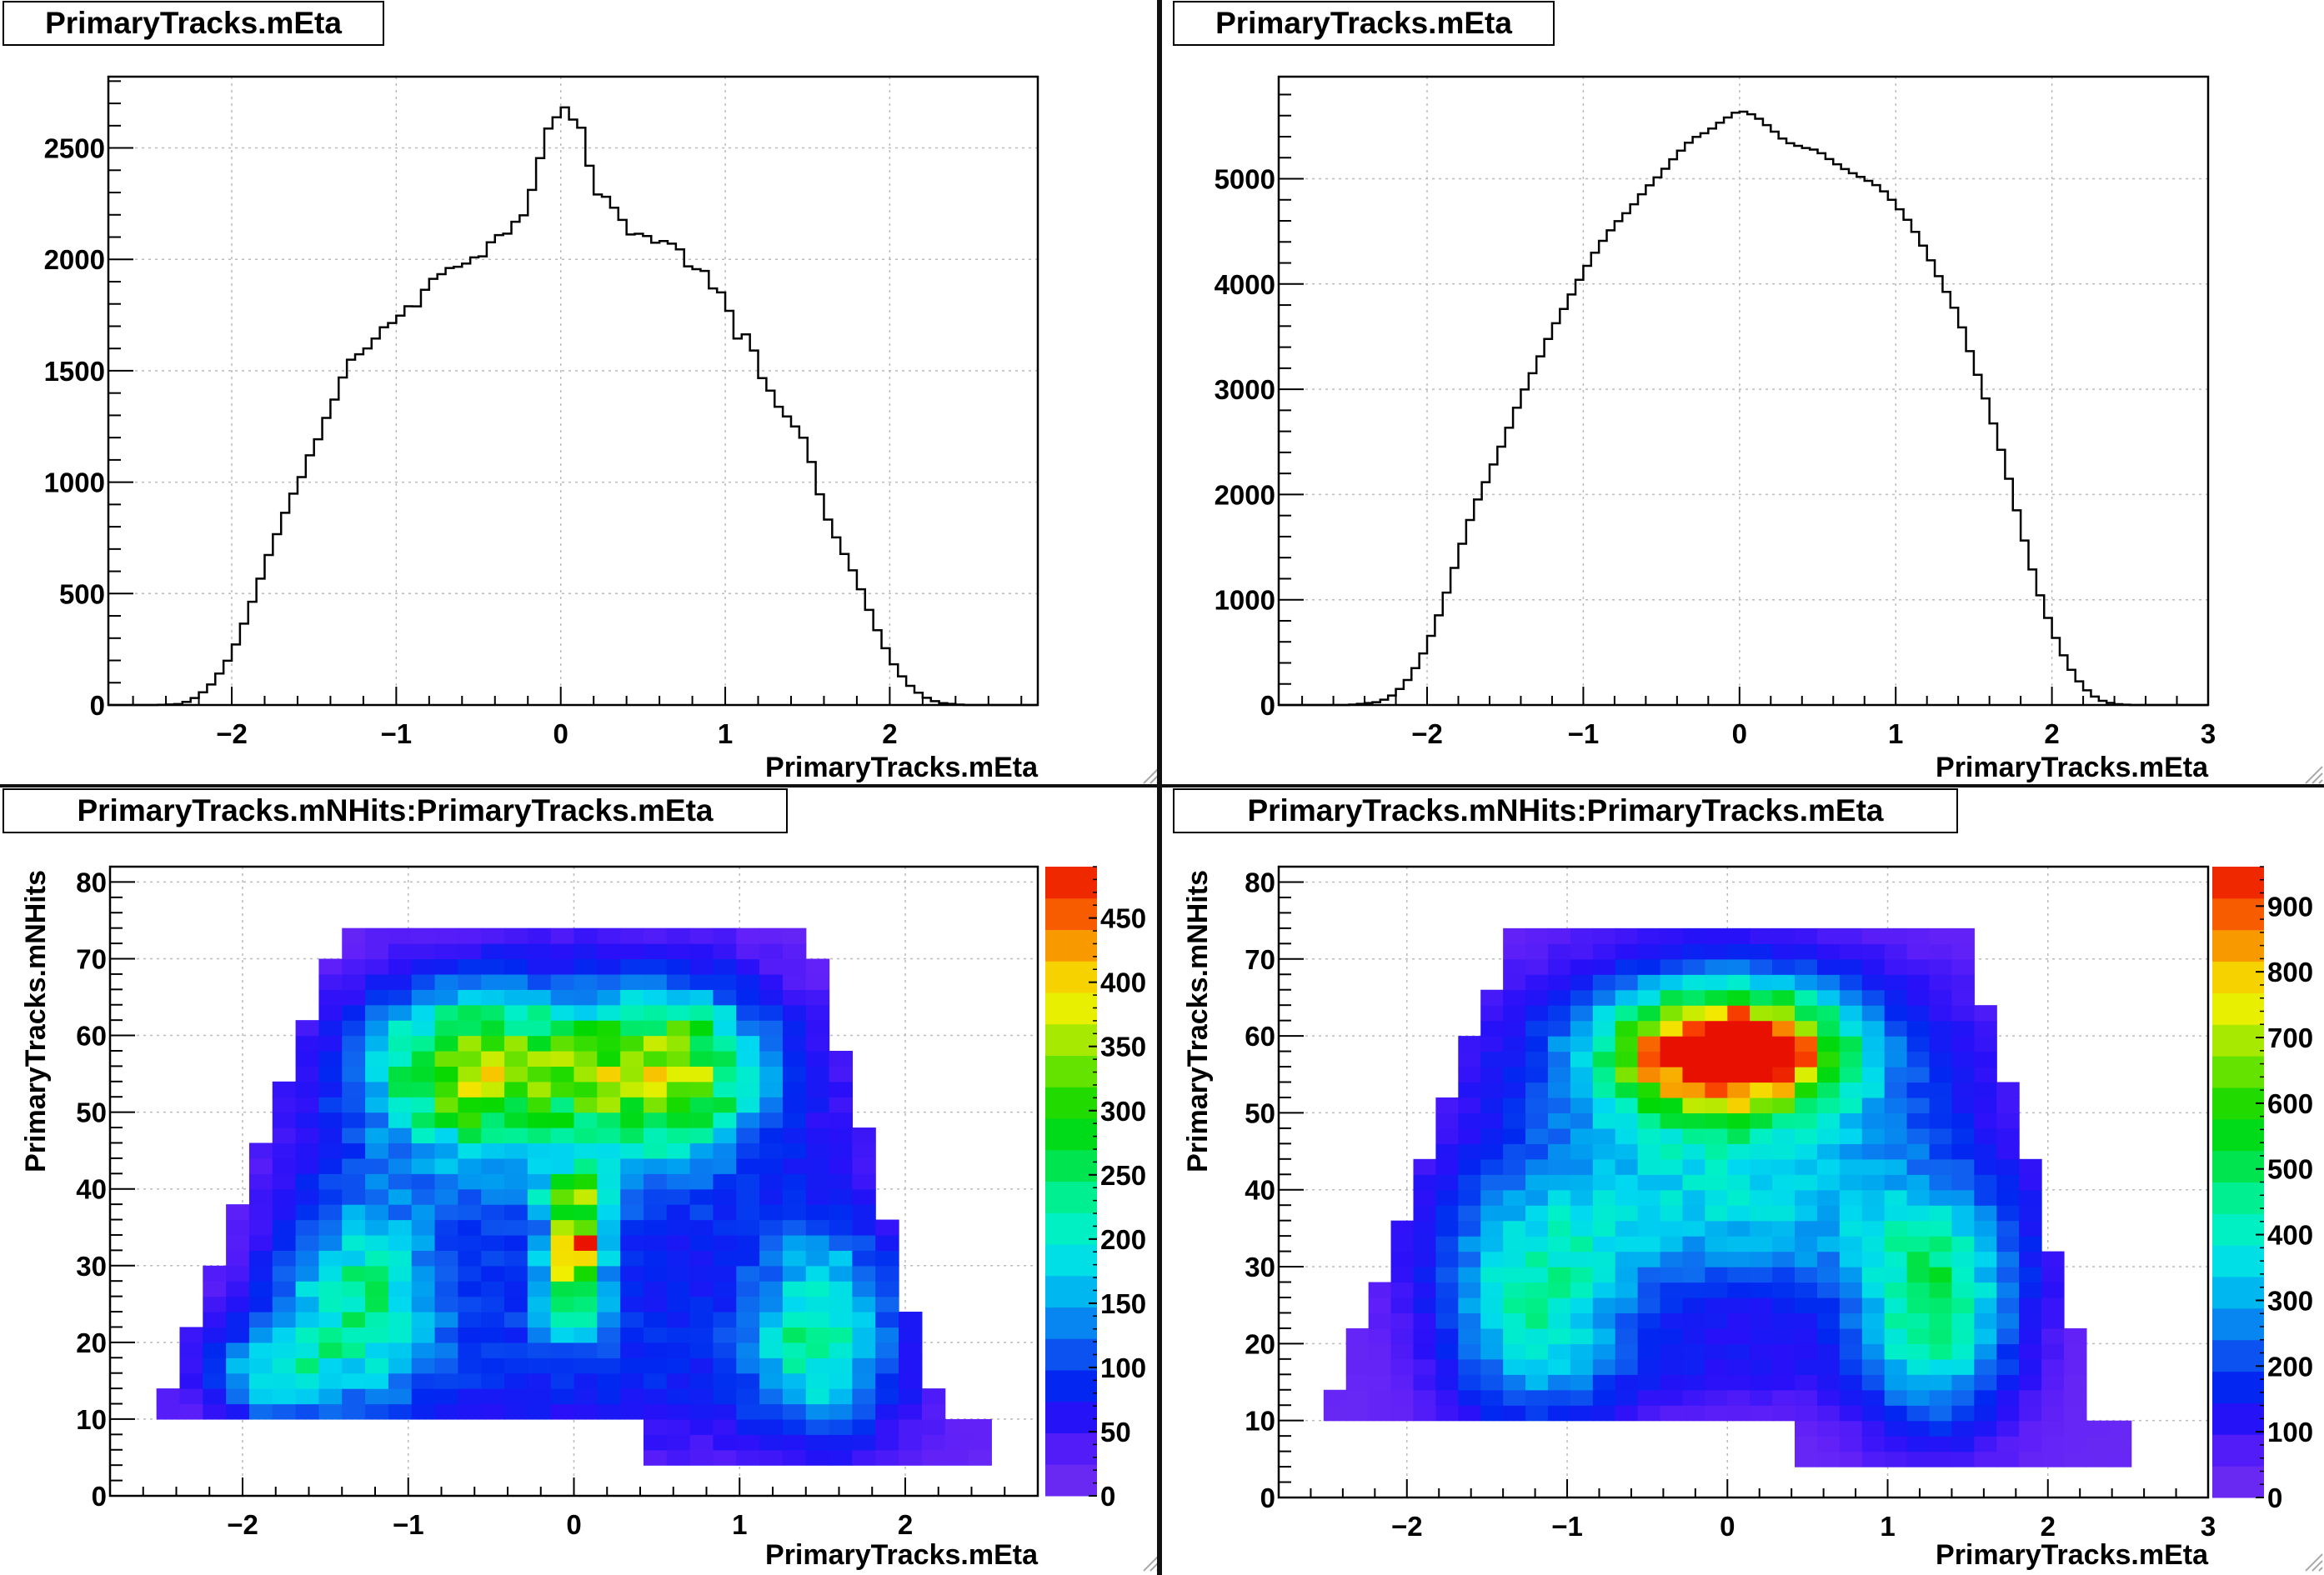 This screenshot has height=1575, width=2324. Describe the element at coordinates (2208, 733) in the screenshot. I see `x-tick-label: 3` at that location.